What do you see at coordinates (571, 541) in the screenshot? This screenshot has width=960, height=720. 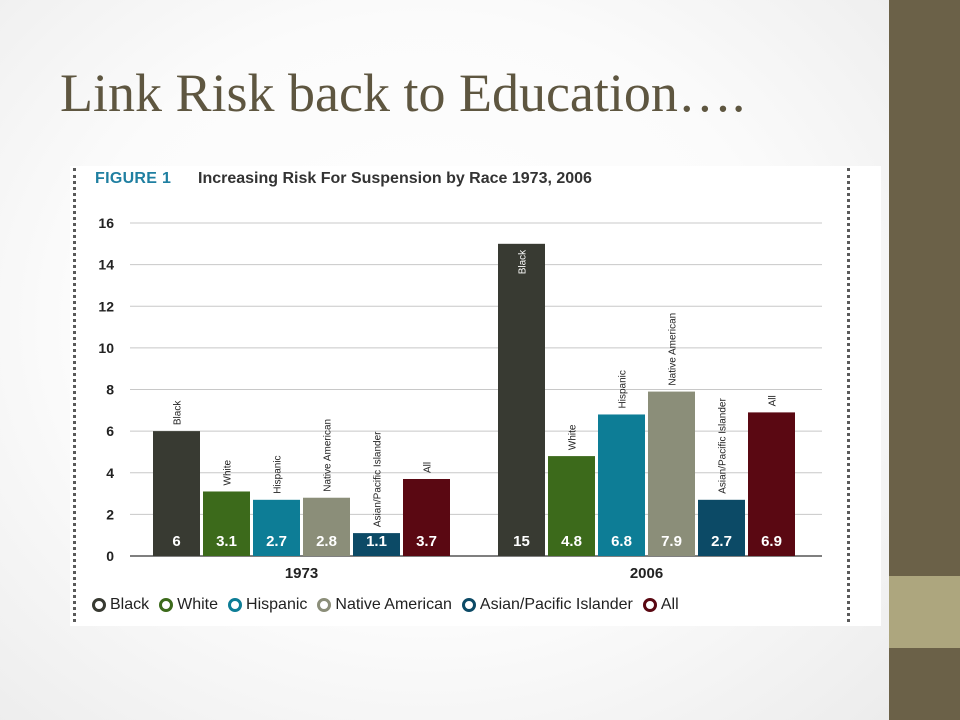 I see `data-label: 4.8` at bounding box center [571, 541].